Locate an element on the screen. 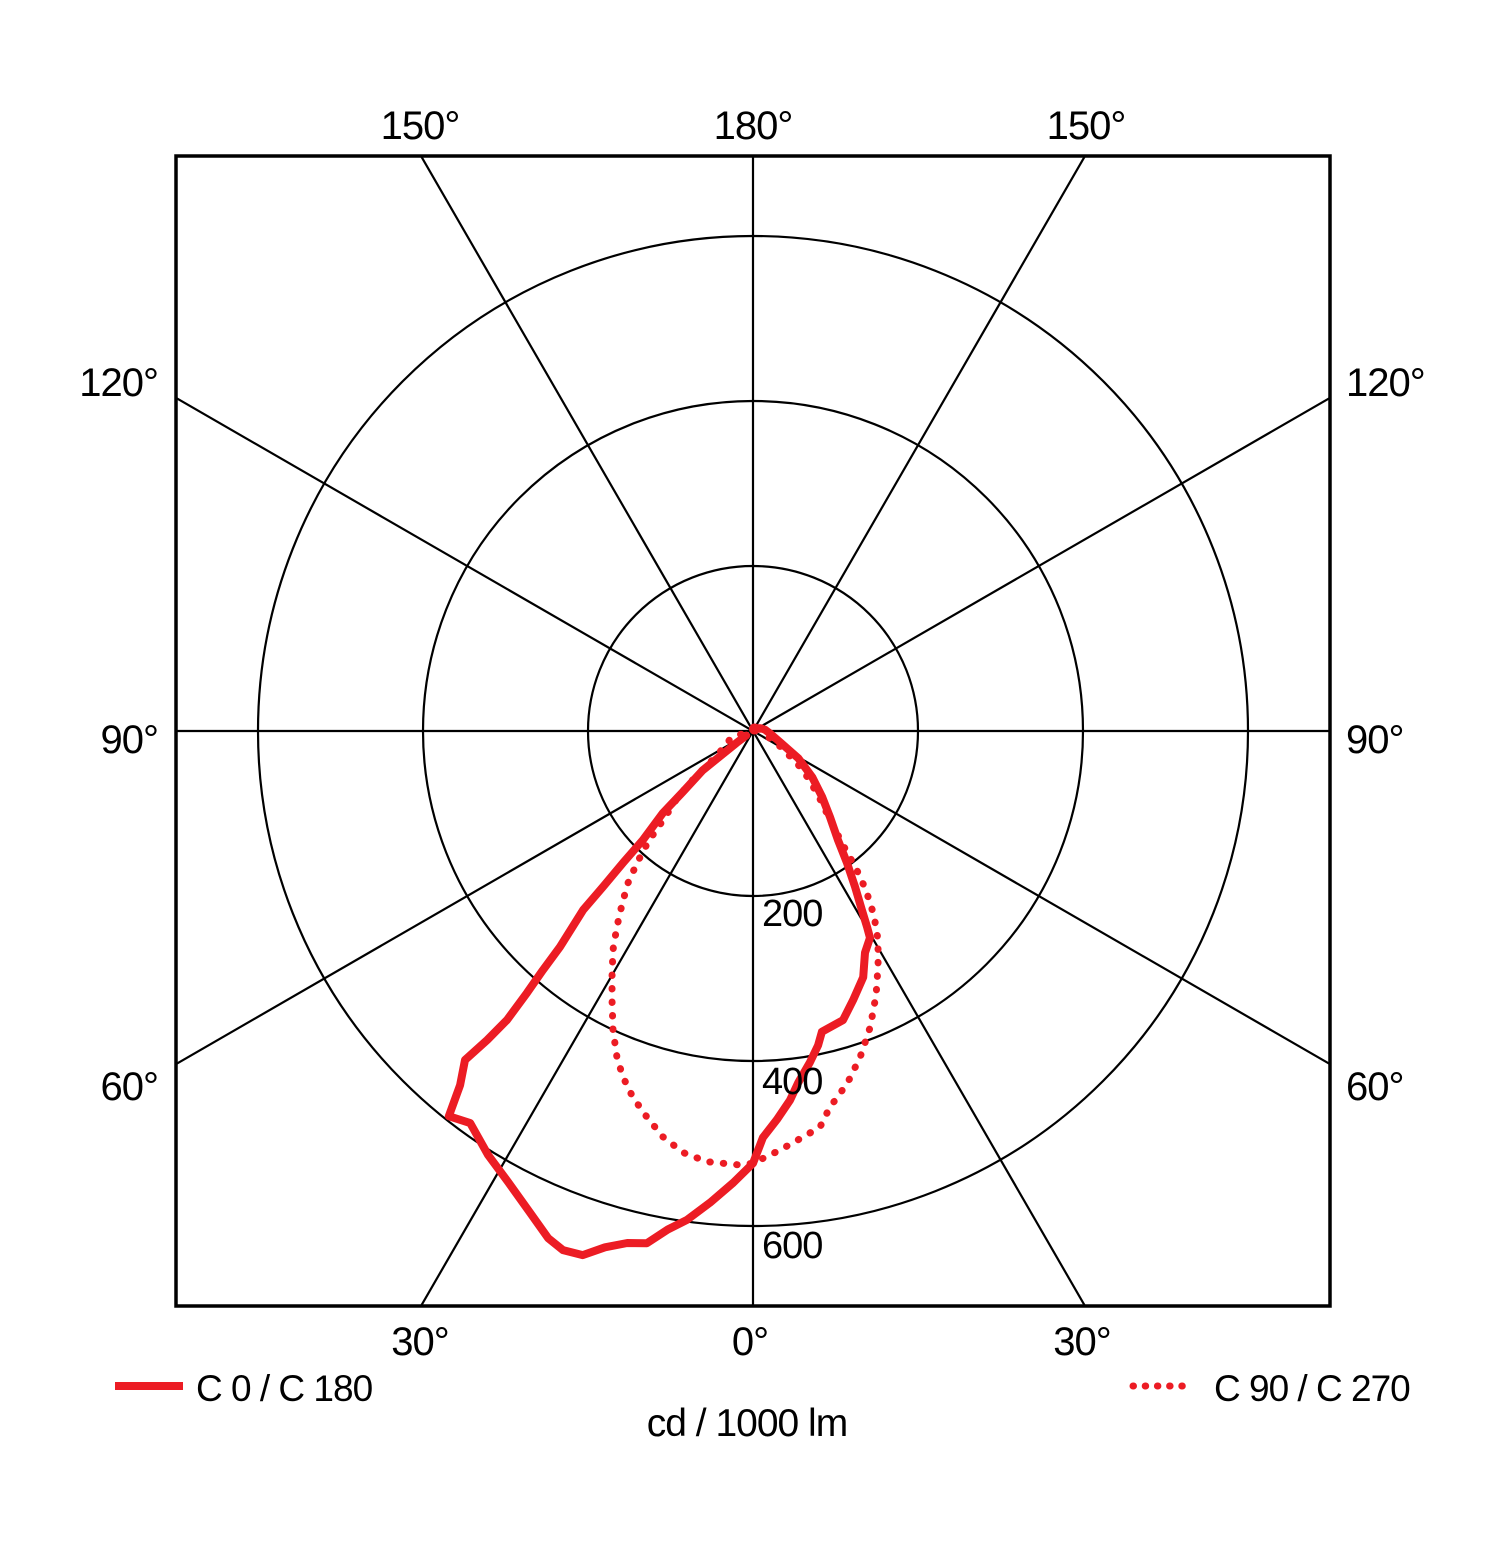 The width and height of the screenshot is (1500, 1549). curve-layer is located at coordinates (663, 991).